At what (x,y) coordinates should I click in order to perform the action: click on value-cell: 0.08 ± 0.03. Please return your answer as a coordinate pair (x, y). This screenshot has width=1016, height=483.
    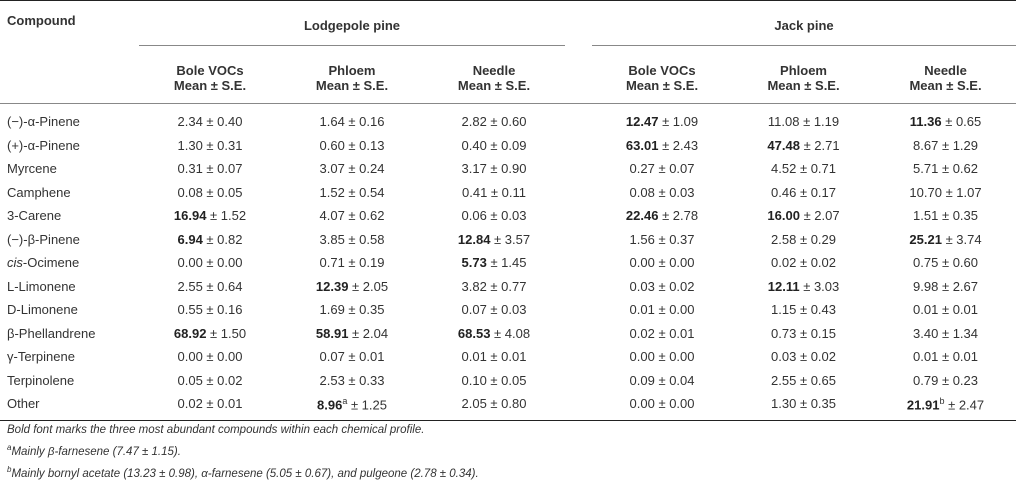
    Looking at the image, I should click on (662, 193).